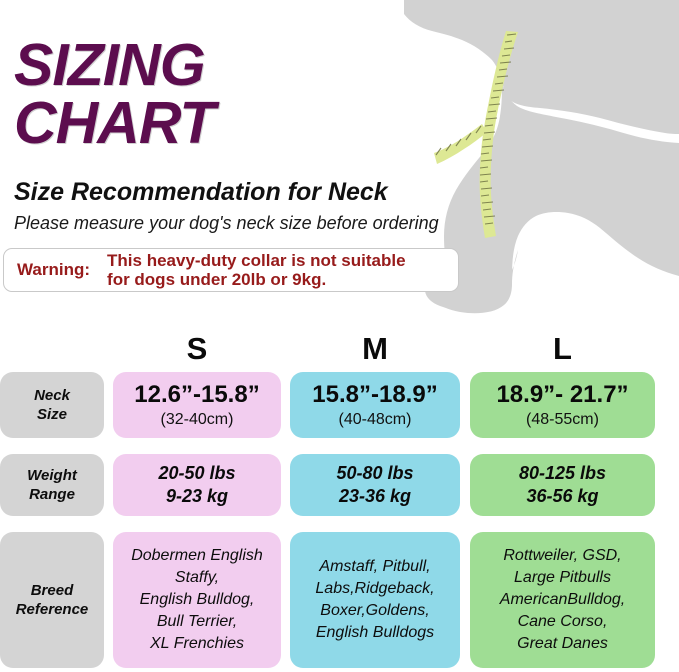 The height and width of the screenshot is (672, 679). Describe the element at coordinates (197, 485) in the screenshot. I see `cell-weight-range-s: 20-50 lbs 9-23 kg` at that location.